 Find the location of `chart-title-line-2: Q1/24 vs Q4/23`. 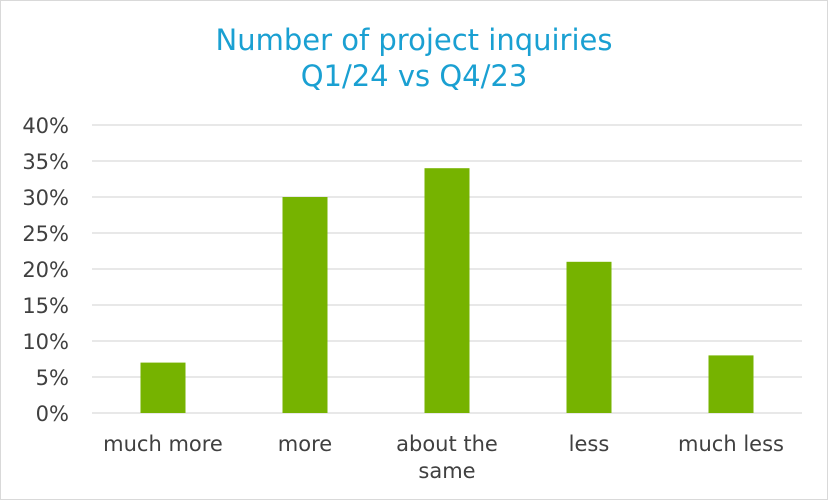

chart-title-line-2: Q1/24 vs Q4/23 is located at coordinates (414, 76).